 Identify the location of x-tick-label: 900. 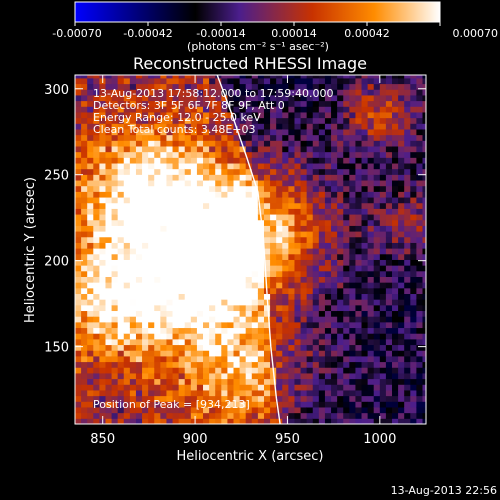
(195, 439).